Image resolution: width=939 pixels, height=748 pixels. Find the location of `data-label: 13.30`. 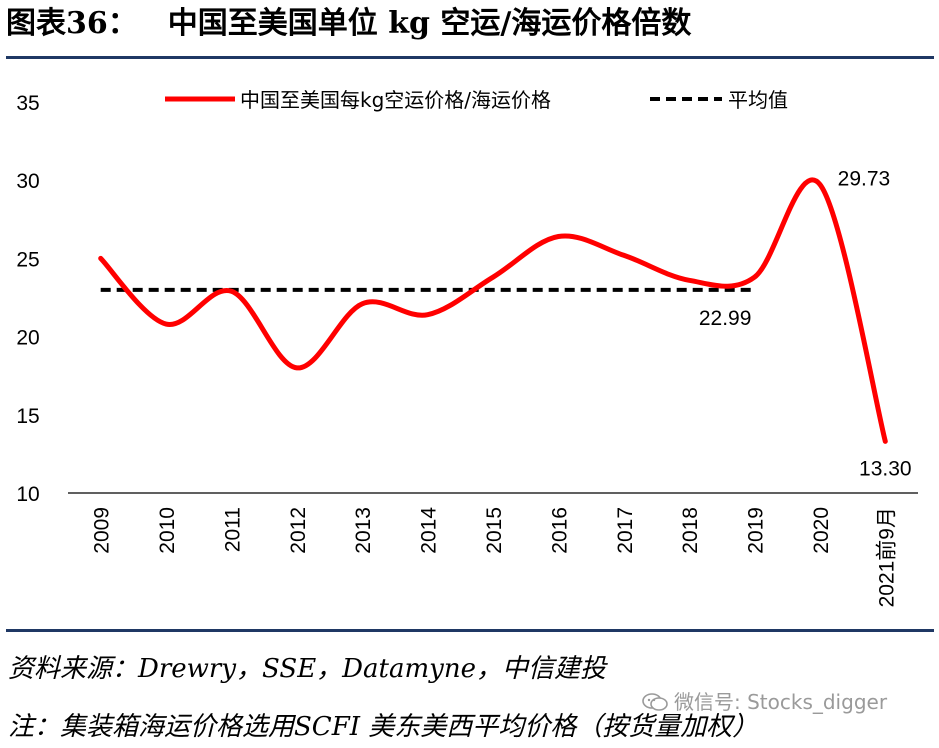

data-label: 13.30 is located at coordinates (885, 468).